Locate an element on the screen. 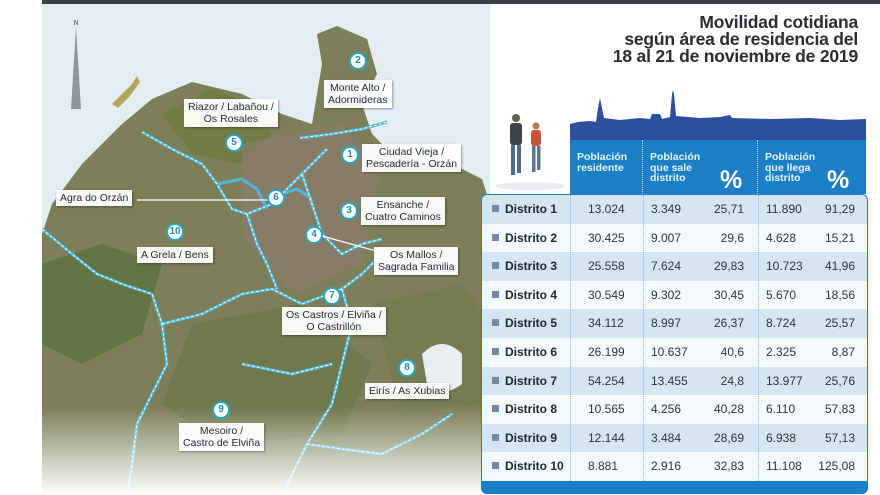 This screenshot has width=880, height=495. district-label-7: Os Castros / Elviña / O Castrillón is located at coordinates (334, 321).